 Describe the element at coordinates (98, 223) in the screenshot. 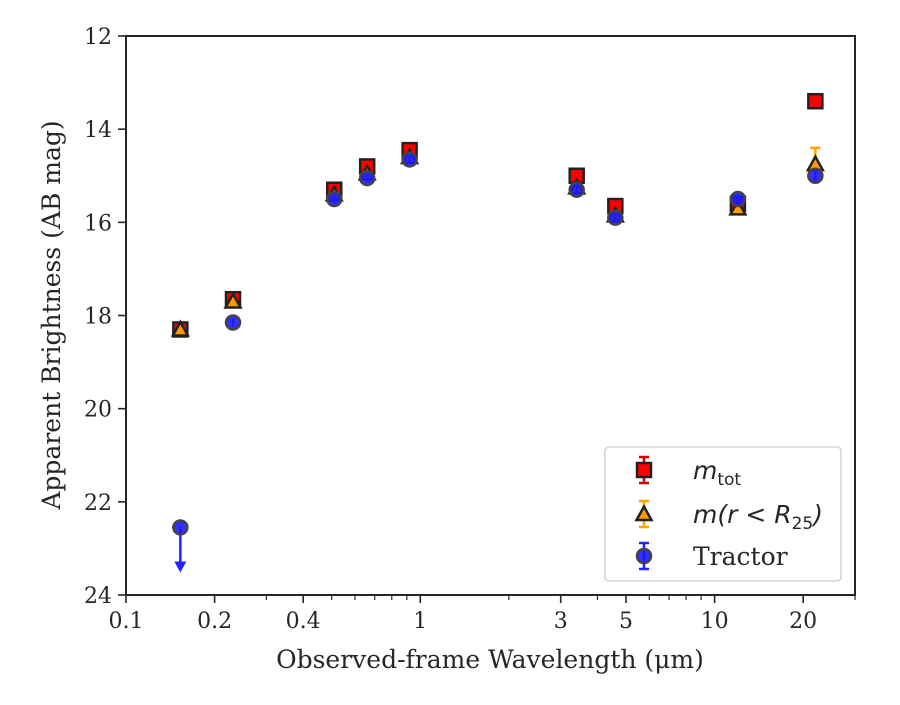

I see `y-tick-label: 16` at that location.